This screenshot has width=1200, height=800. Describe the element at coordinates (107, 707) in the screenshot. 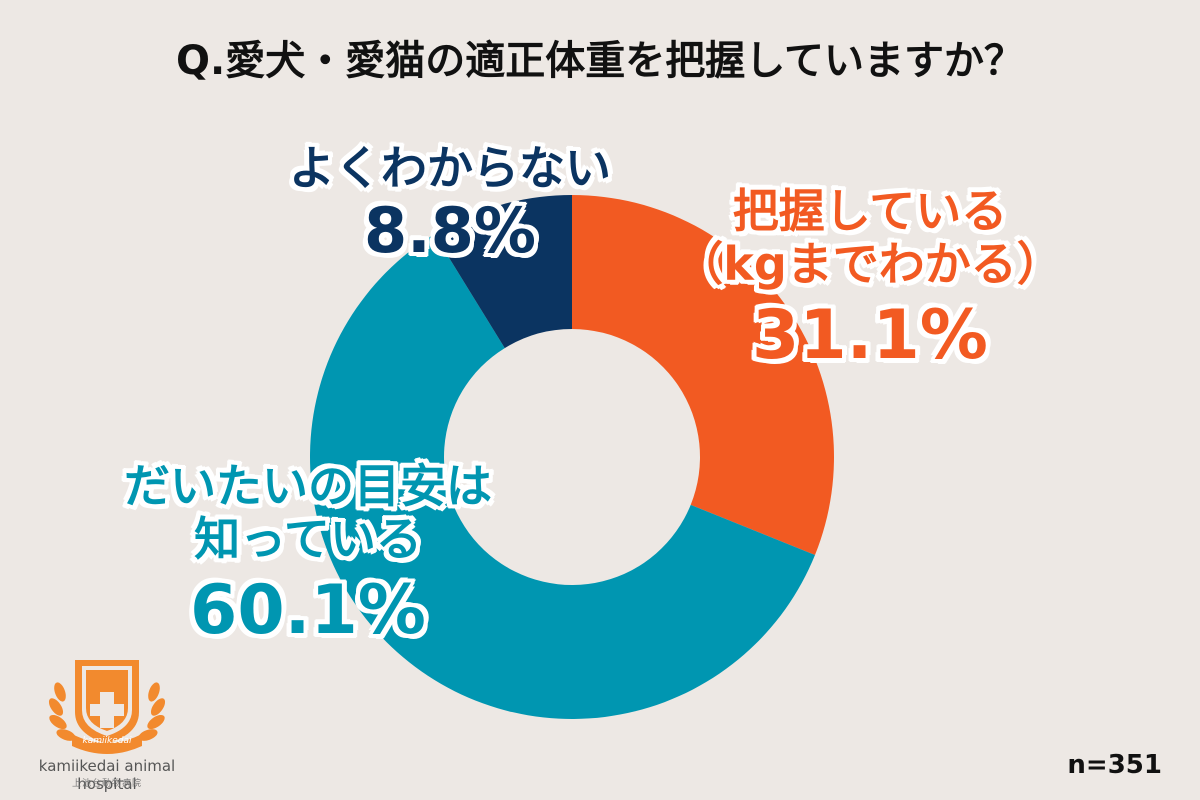

I see `hospital-emblem-icon` at that location.